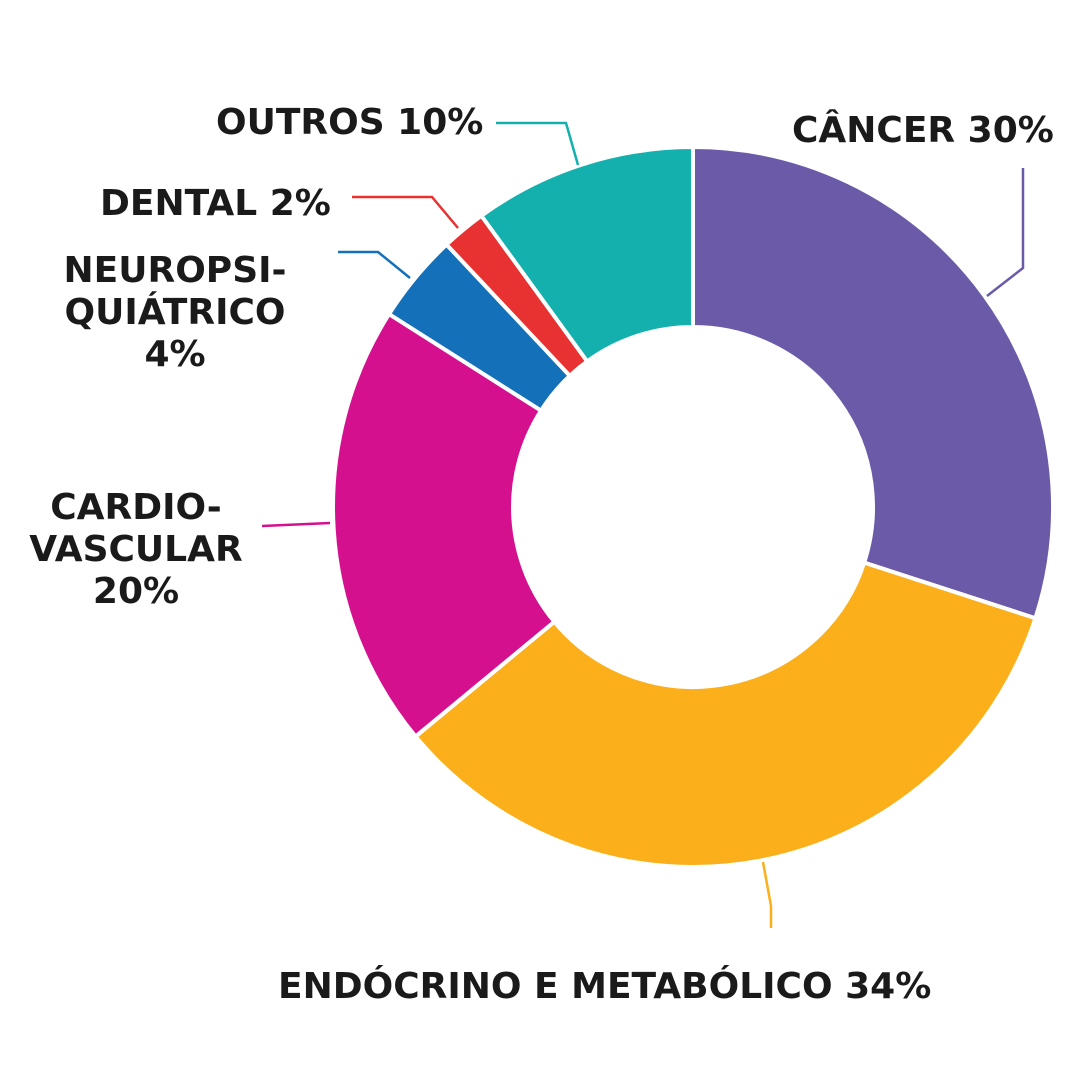  I want to click on label-endo-line-1: ENDÓCRINO E METABÓLICO 34%, so click(605, 986).